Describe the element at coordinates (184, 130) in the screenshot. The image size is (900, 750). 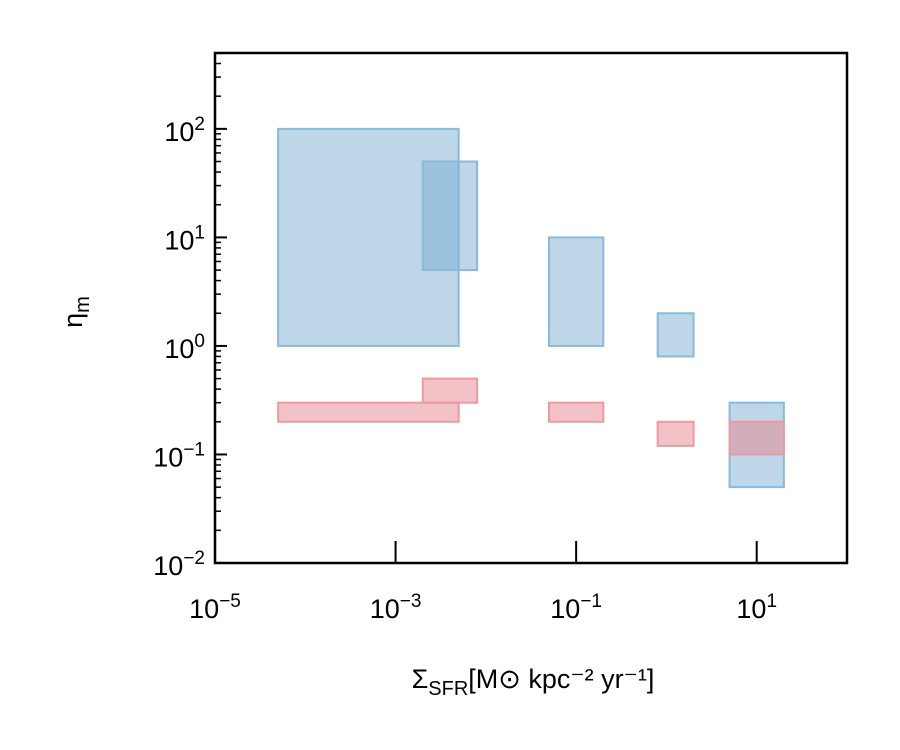
I see `y-tick-label: 10²` at that location.